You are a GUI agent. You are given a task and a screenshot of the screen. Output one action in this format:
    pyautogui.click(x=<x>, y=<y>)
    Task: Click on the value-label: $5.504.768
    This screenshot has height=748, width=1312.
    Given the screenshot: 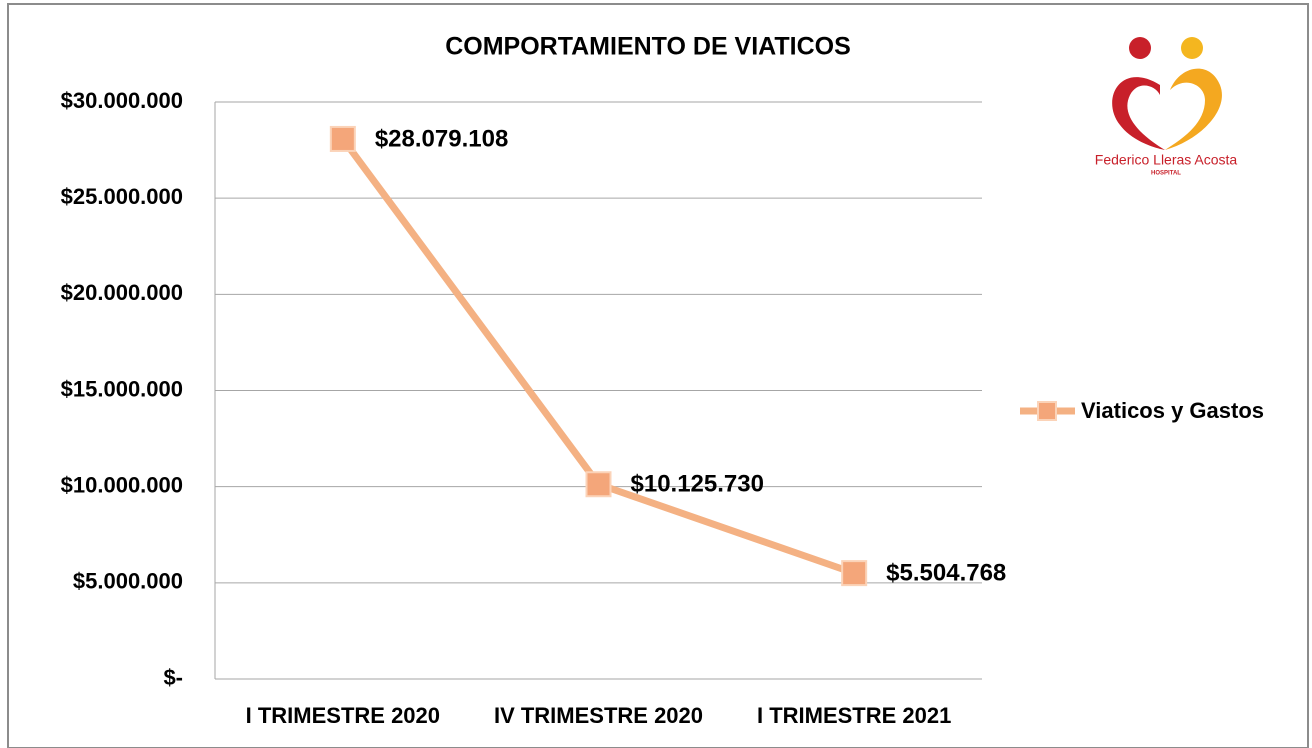 What is the action you would take?
    pyautogui.click(x=946, y=572)
    